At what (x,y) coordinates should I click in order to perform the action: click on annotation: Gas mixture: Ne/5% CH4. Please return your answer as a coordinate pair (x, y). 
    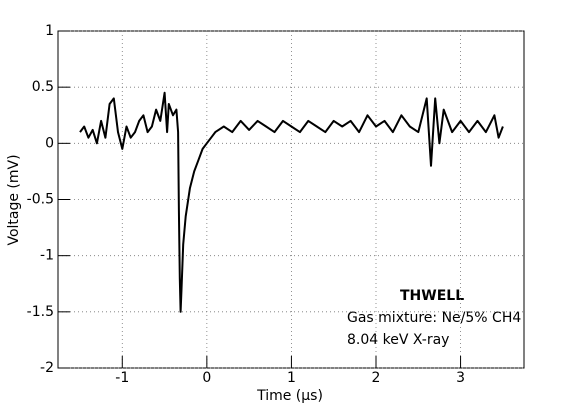
    Looking at the image, I should click on (434, 318).